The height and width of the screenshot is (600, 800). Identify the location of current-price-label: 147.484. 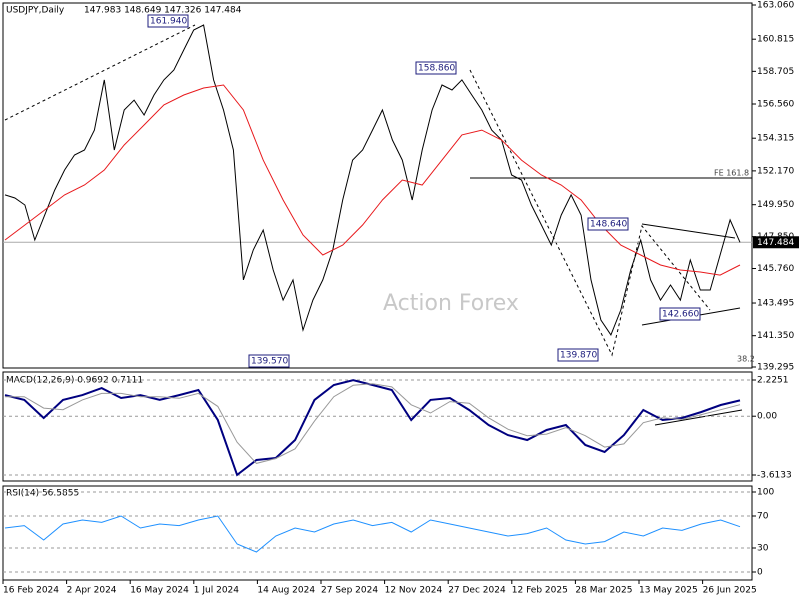
(775, 243).